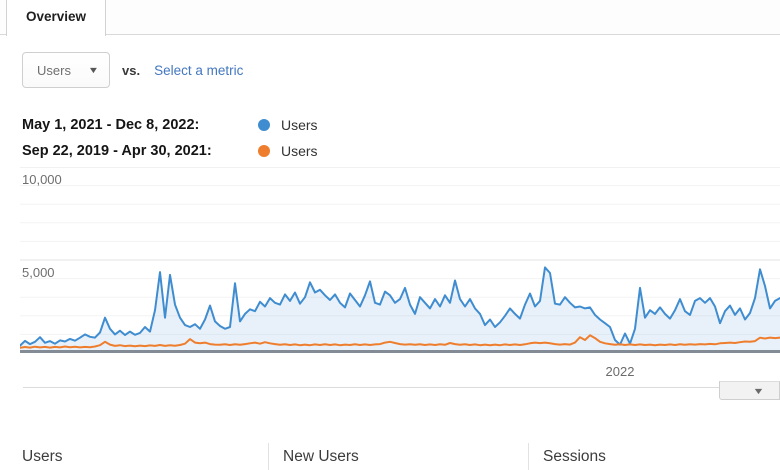 The width and height of the screenshot is (780, 470). I want to click on metric-column-new-users: New Users, so click(321, 456).